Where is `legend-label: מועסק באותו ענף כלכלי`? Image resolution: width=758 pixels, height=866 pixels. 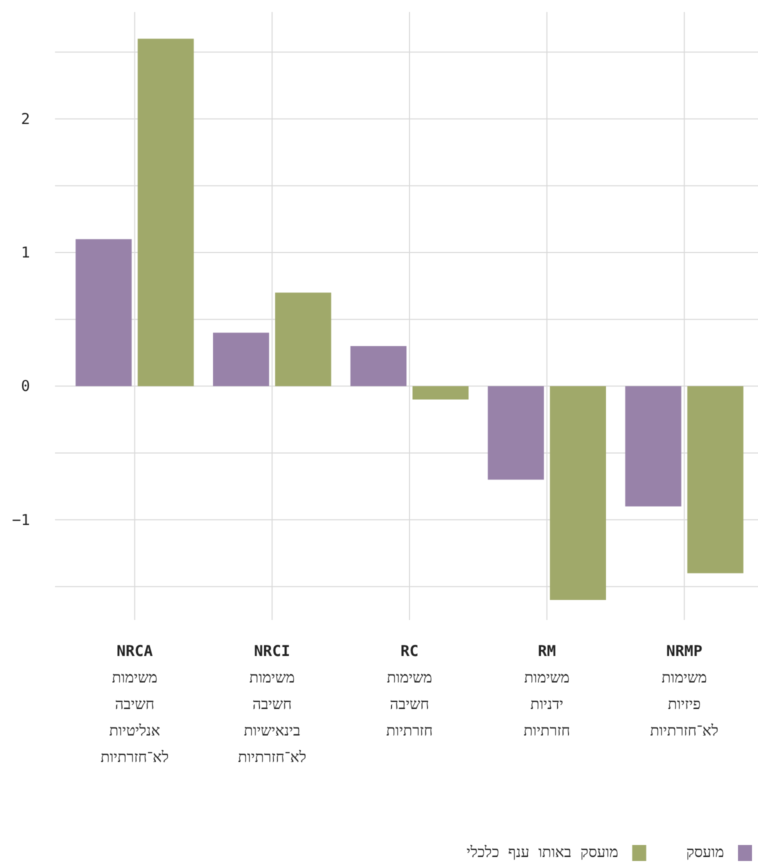 legend-label: מועסק באותו ענף כלכלי is located at coordinates (542, 852).